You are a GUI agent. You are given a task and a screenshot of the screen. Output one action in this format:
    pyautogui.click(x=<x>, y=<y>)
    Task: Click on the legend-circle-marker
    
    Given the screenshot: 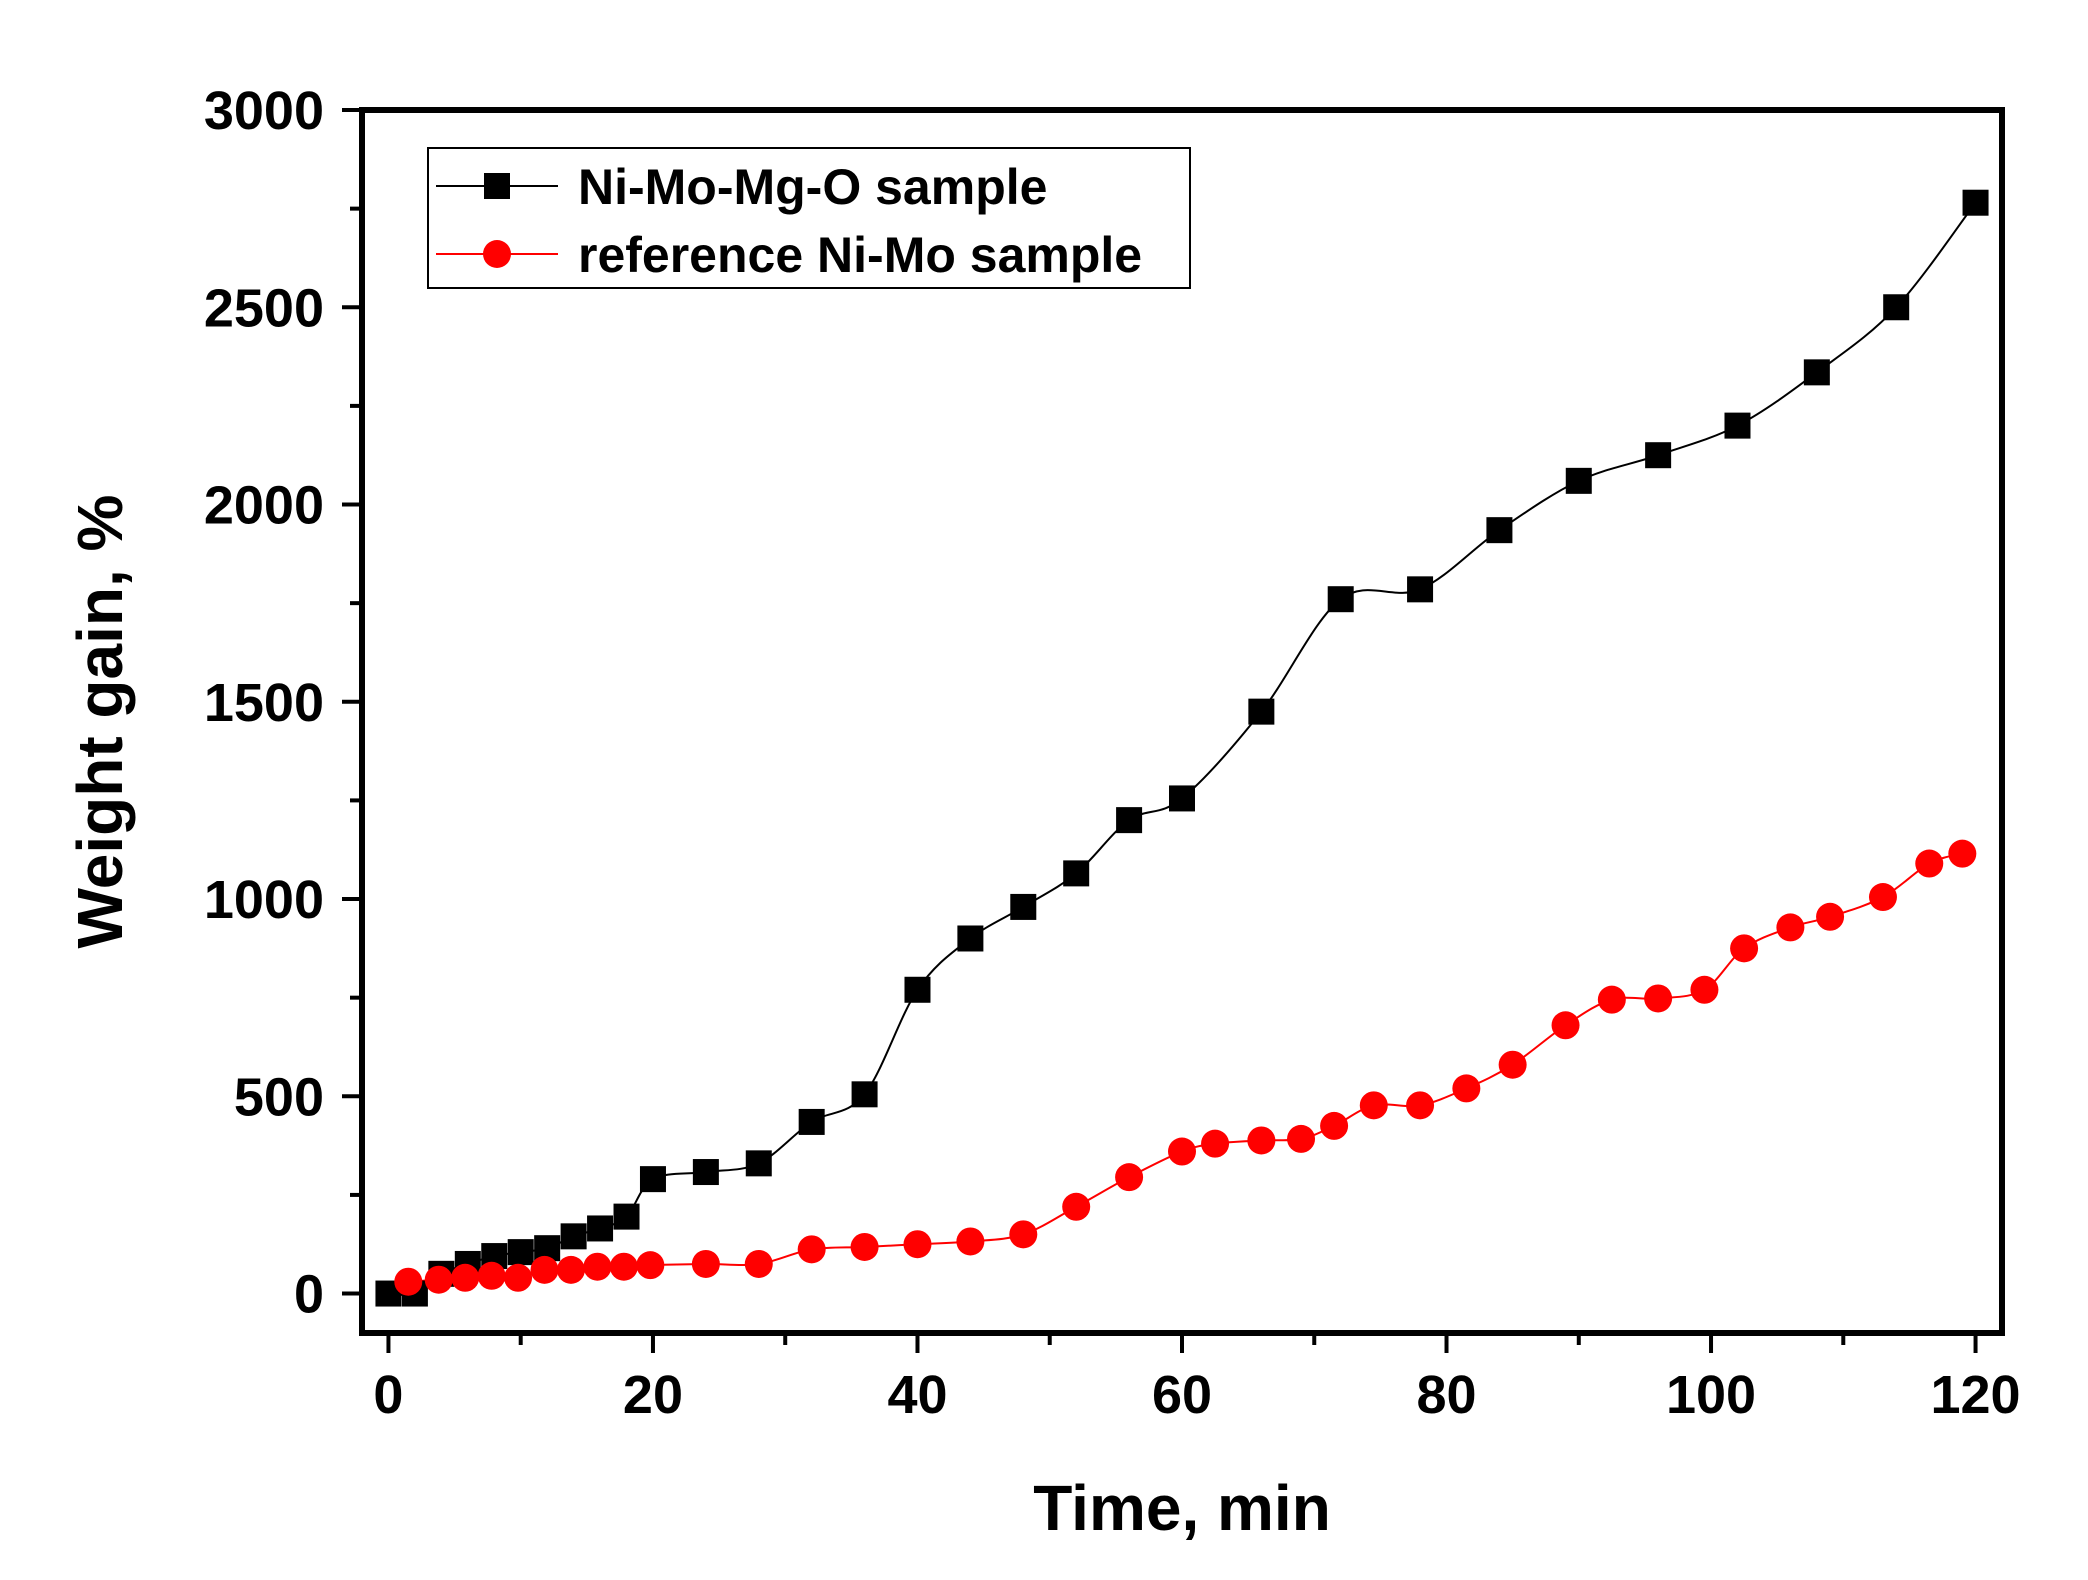 What is the action you would take?
    pyautogui.click(x=497, y=254)
    